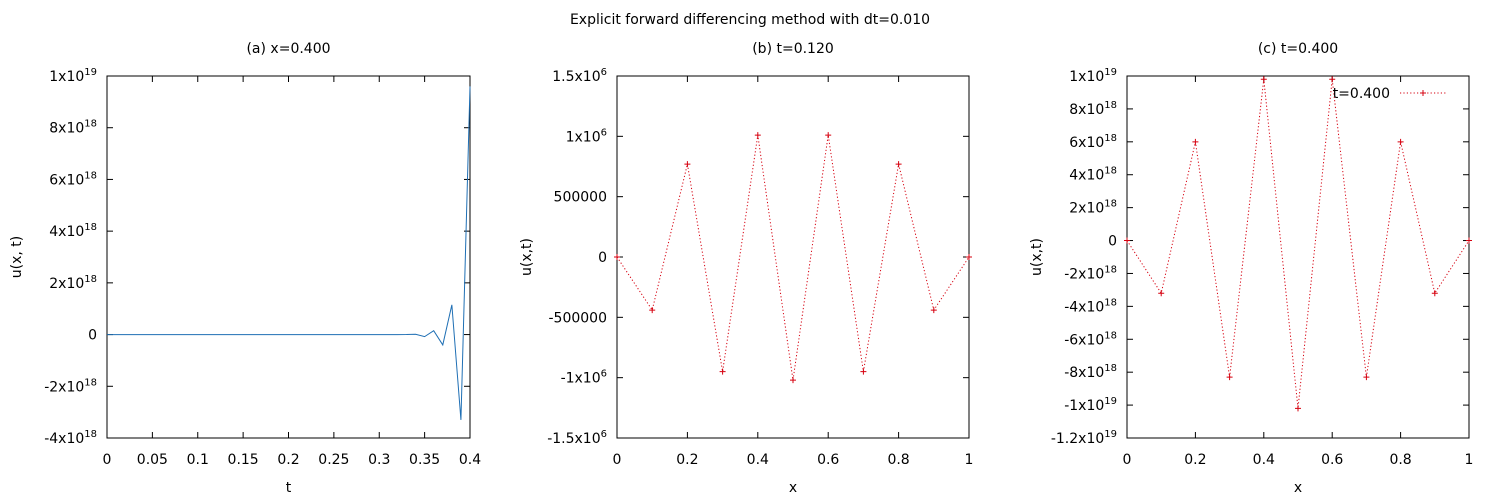 The image size is (1500, 500). Describe the element at coordinates (580, 198) in the screenshot. I see `y-tick-label: 500000` at that location.